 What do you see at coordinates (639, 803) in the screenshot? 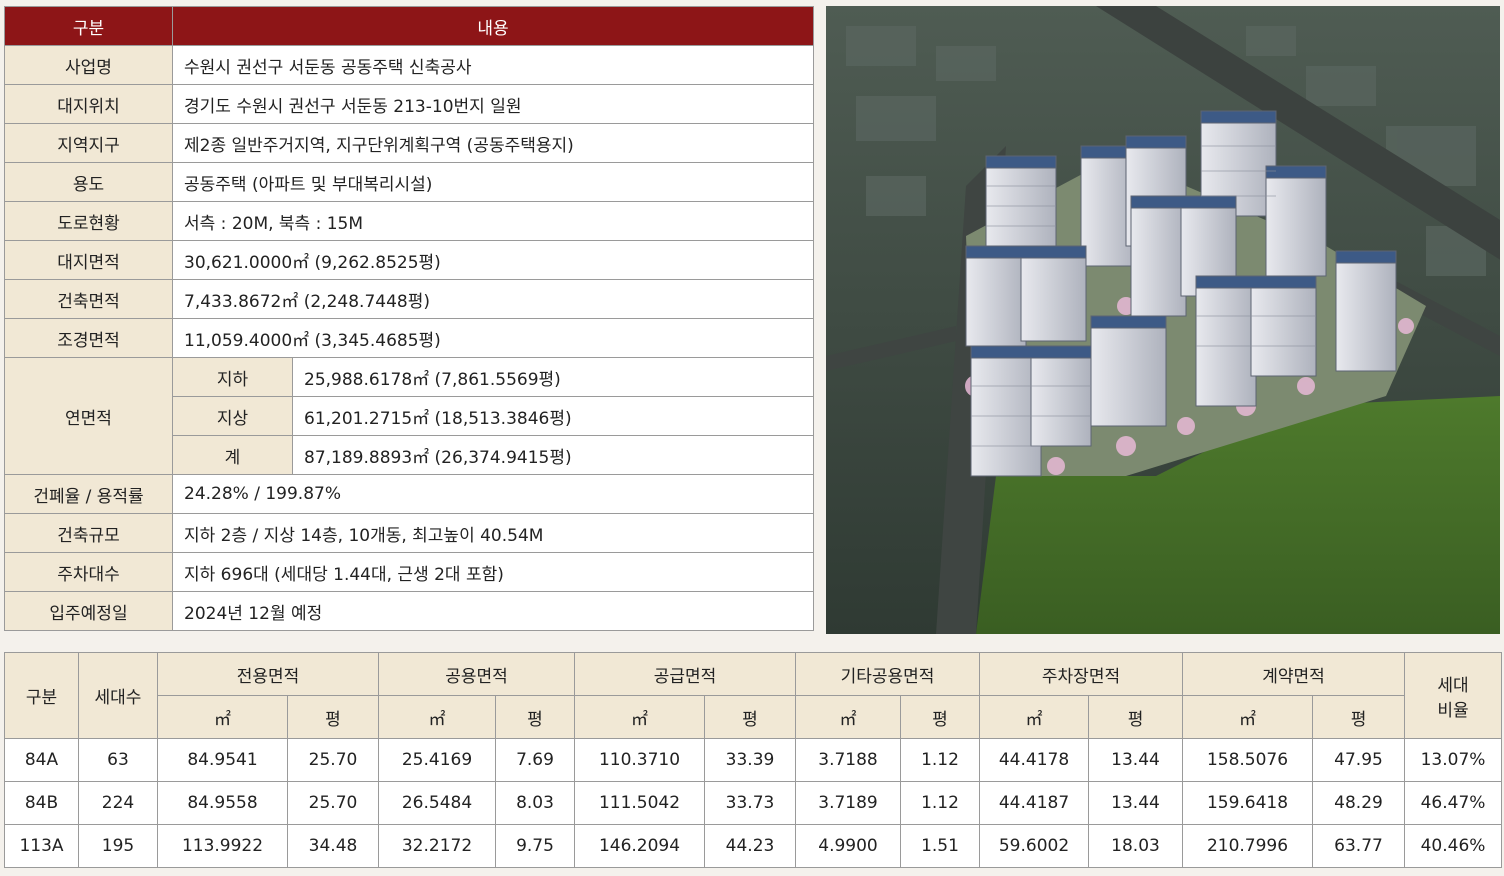
I see `unit-supply-m2: 111.5042` at bounding box center [639, 803].